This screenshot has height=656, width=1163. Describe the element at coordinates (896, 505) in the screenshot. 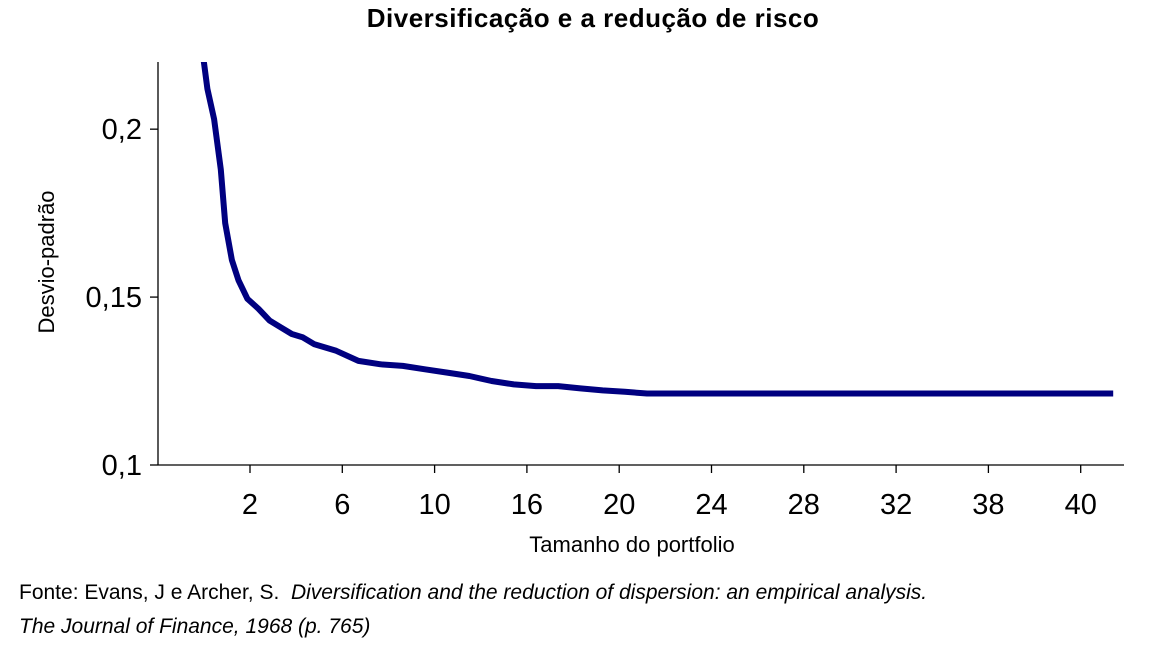

I see `x-tick-label: 32` at that location.